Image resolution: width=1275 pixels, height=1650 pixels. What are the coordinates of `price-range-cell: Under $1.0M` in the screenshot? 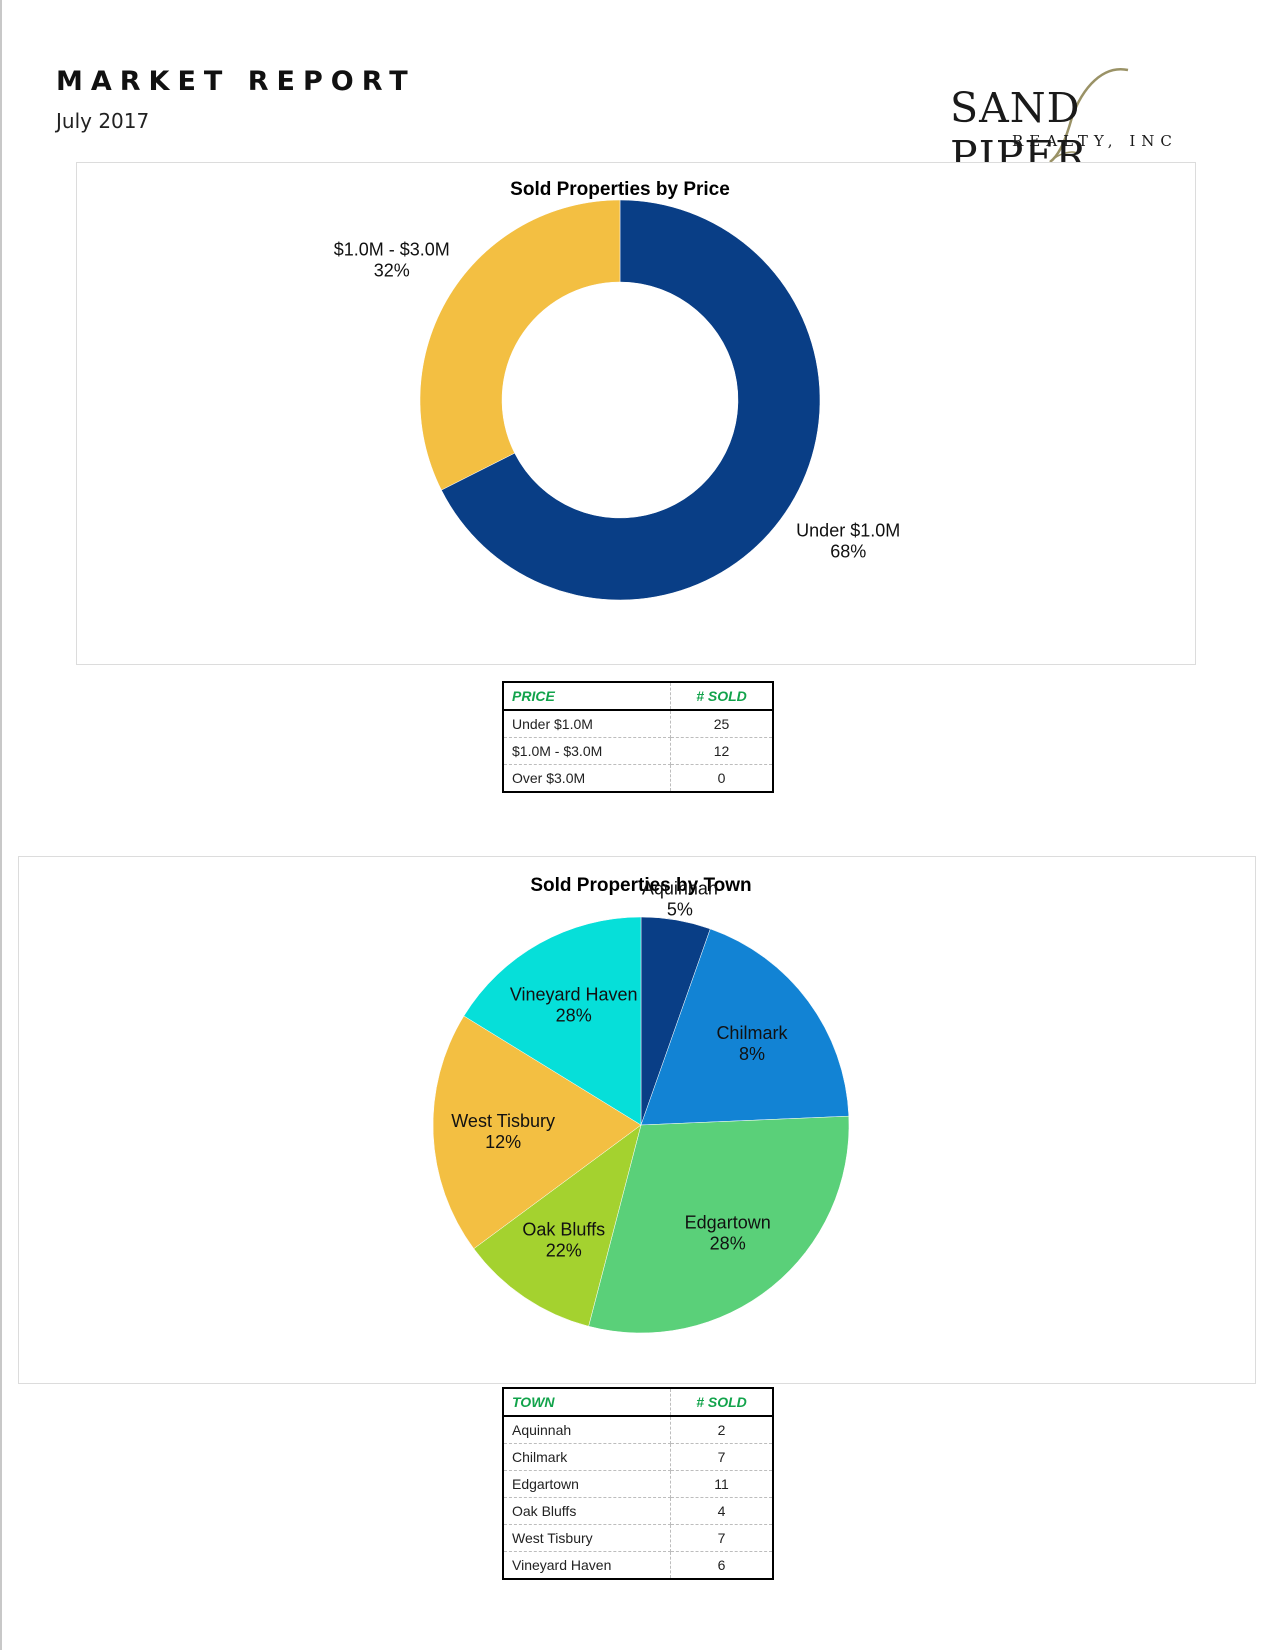 It's located at (587, 724).